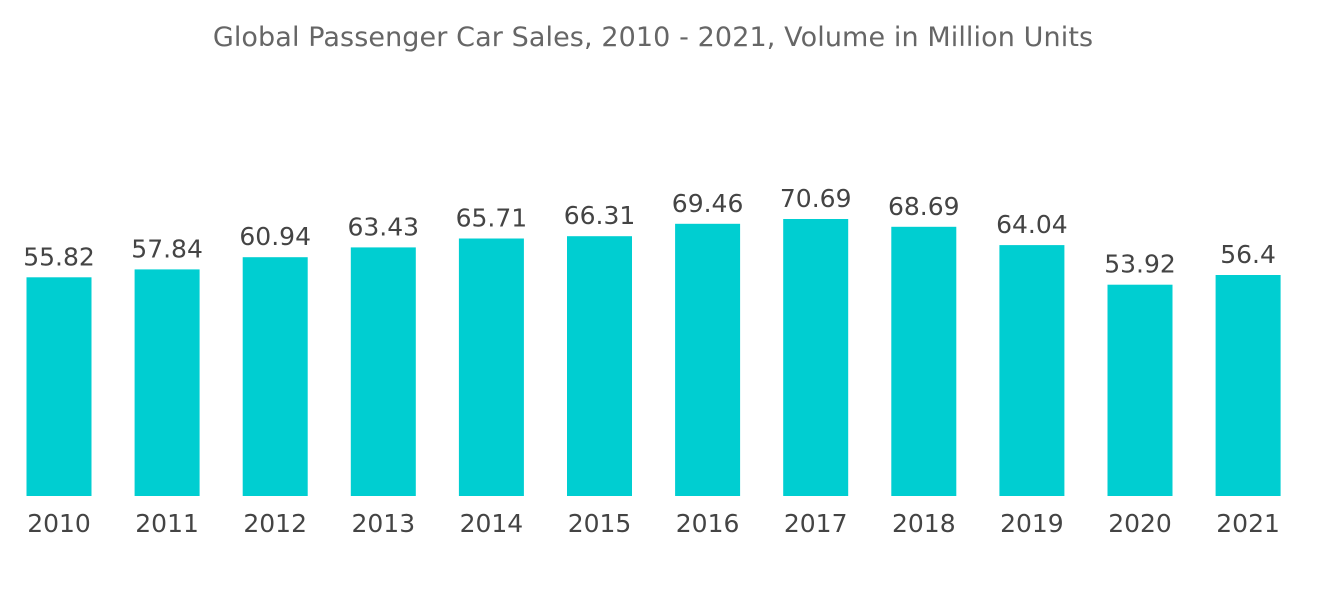  I want to click on bar-2020, so click(1140, 390).